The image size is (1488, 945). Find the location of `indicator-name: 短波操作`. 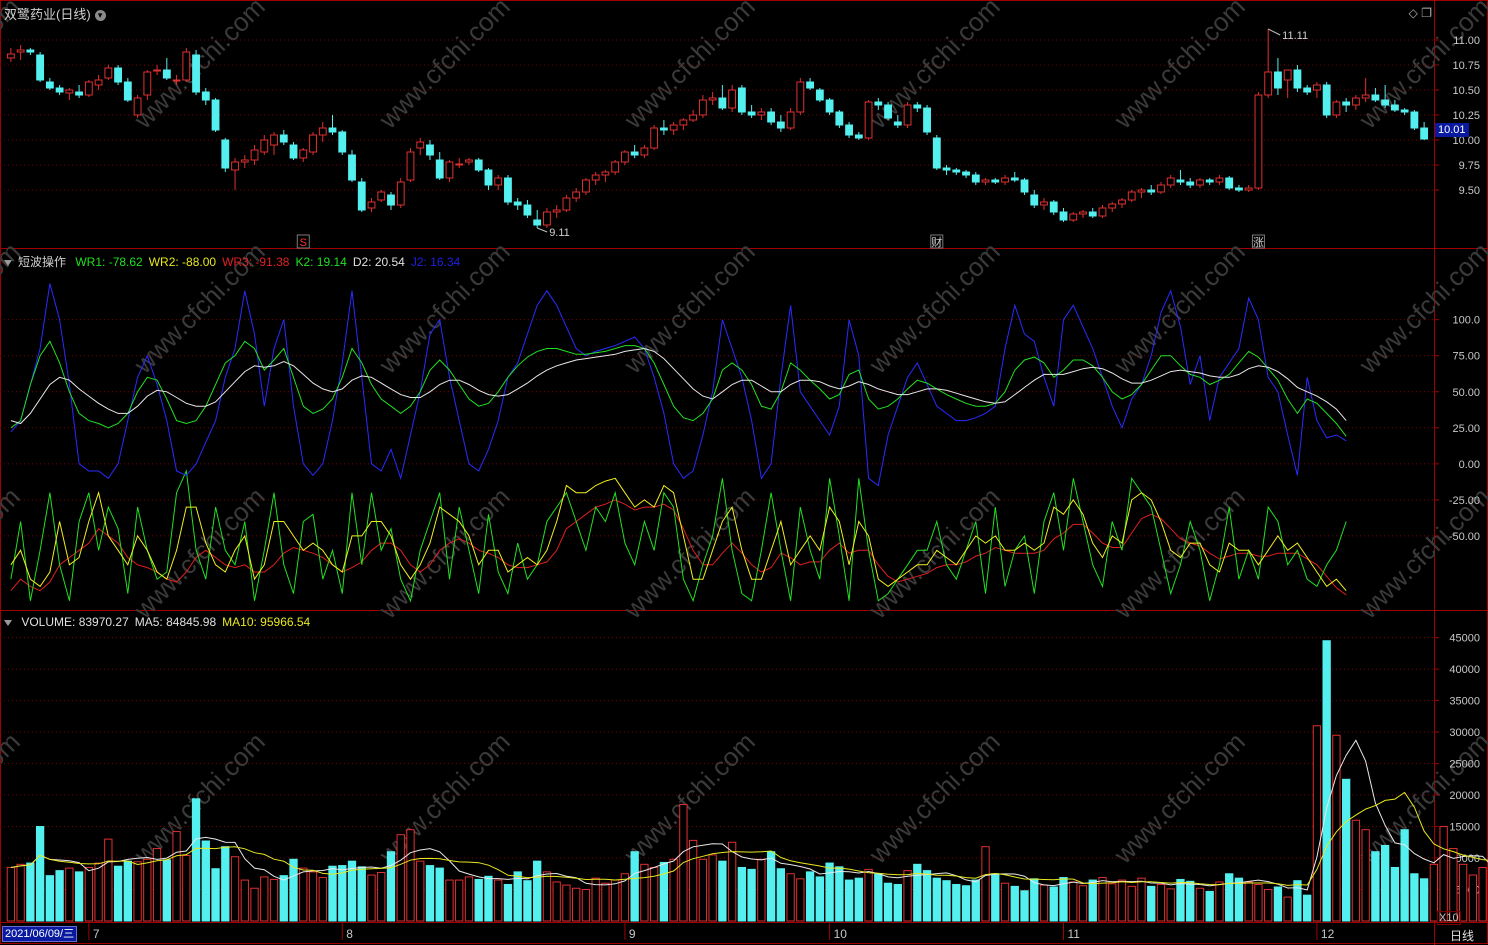

indicator-name: 短波操作 is located at coordinates (42, 262).